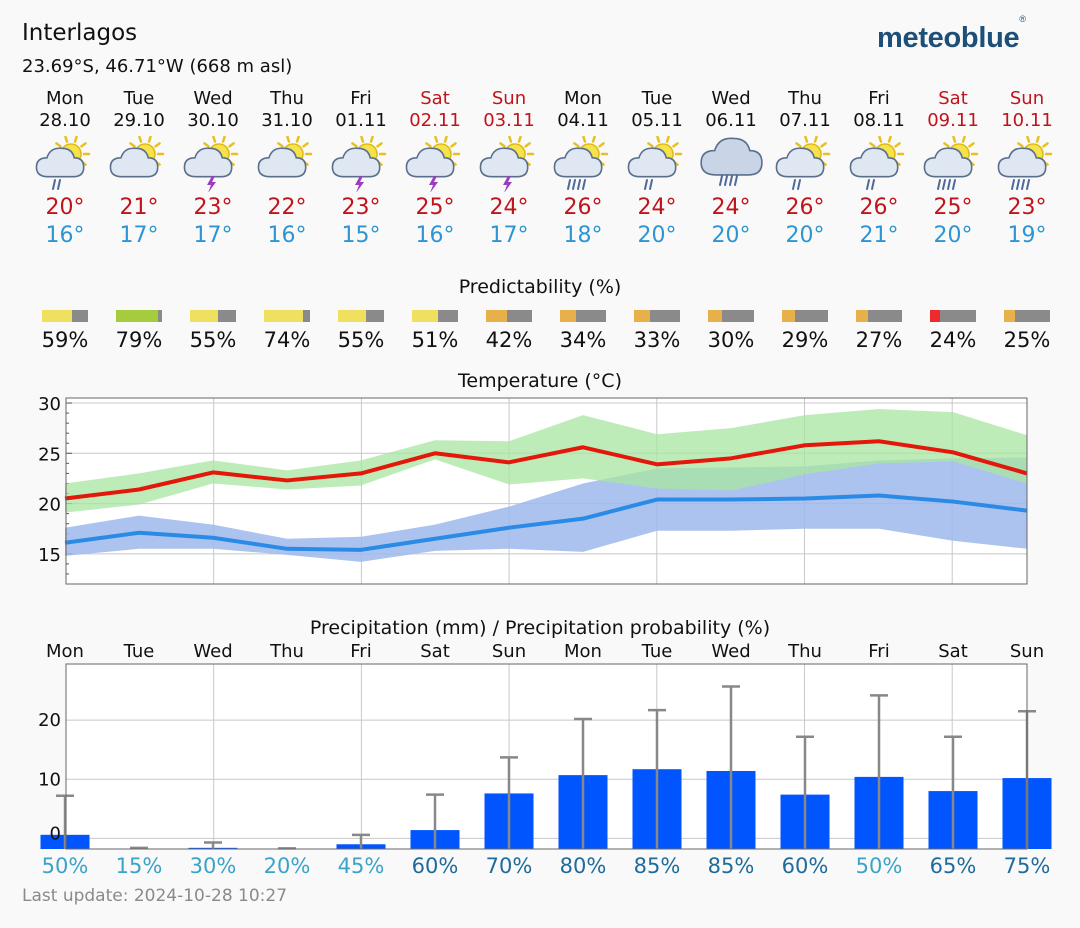  What do you see at coordinates (139, 120) in the screenshot?
I see `day-date: 29.10` at bounding box center [139, 120].